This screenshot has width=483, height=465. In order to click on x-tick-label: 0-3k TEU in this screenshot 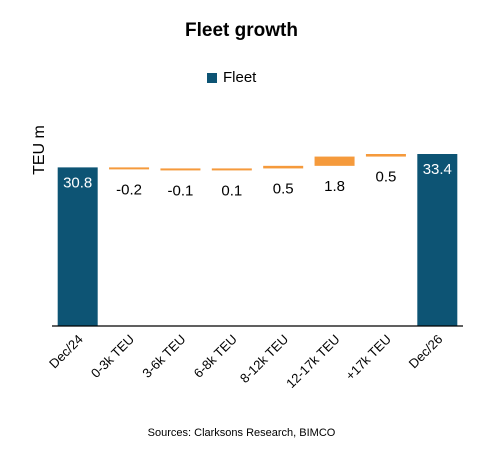, I will do `click(112, 356)`.